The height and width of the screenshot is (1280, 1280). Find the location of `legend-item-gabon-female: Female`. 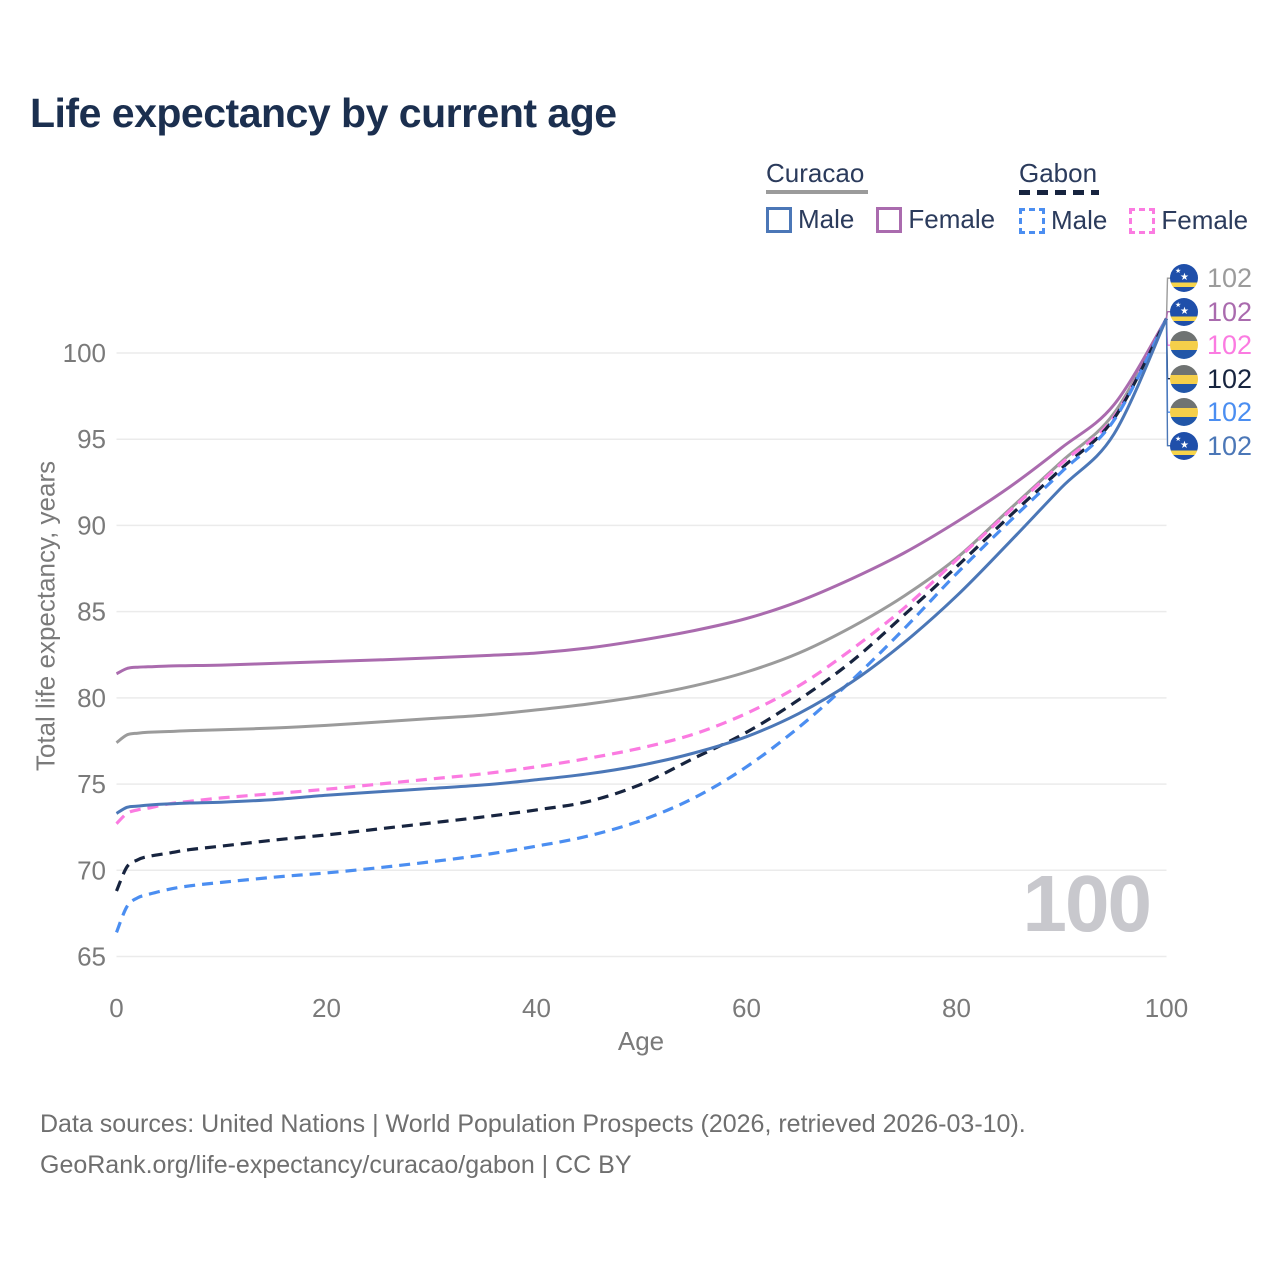

legend-item-gabon-female: Female is located at coordinates (1188, 220).